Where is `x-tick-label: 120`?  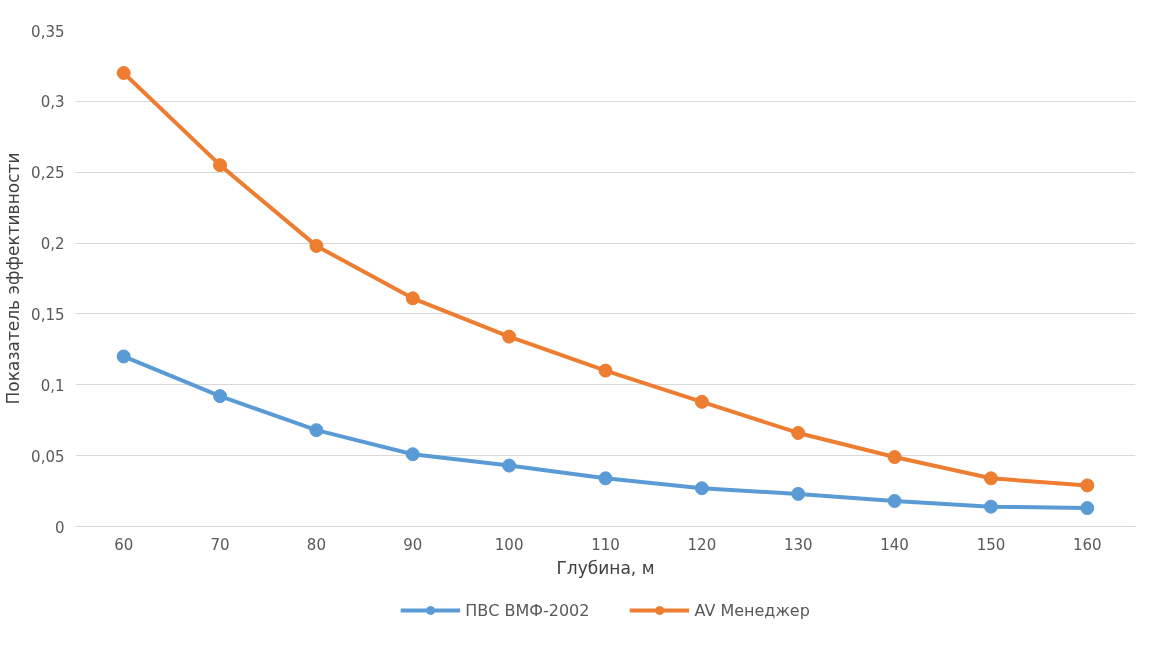
x-tick-label: 120 is located at coordinates (702, 544).